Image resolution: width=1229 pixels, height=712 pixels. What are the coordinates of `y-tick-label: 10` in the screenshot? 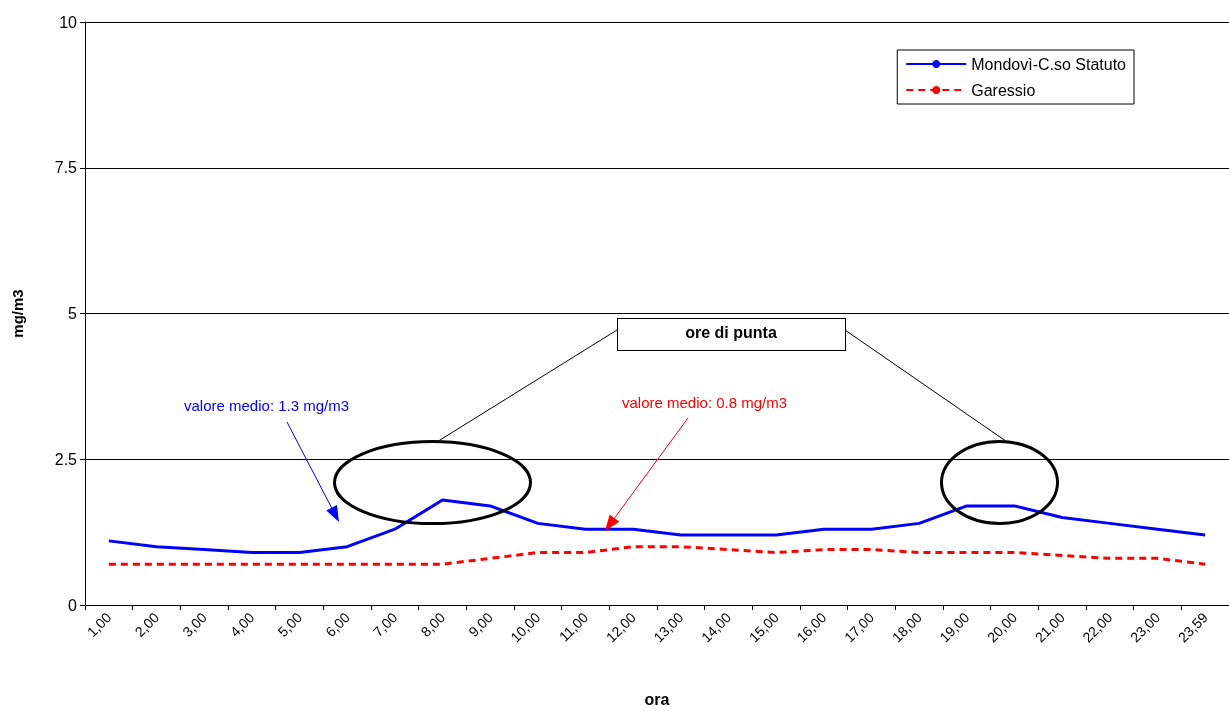 It's located at (68, 22).